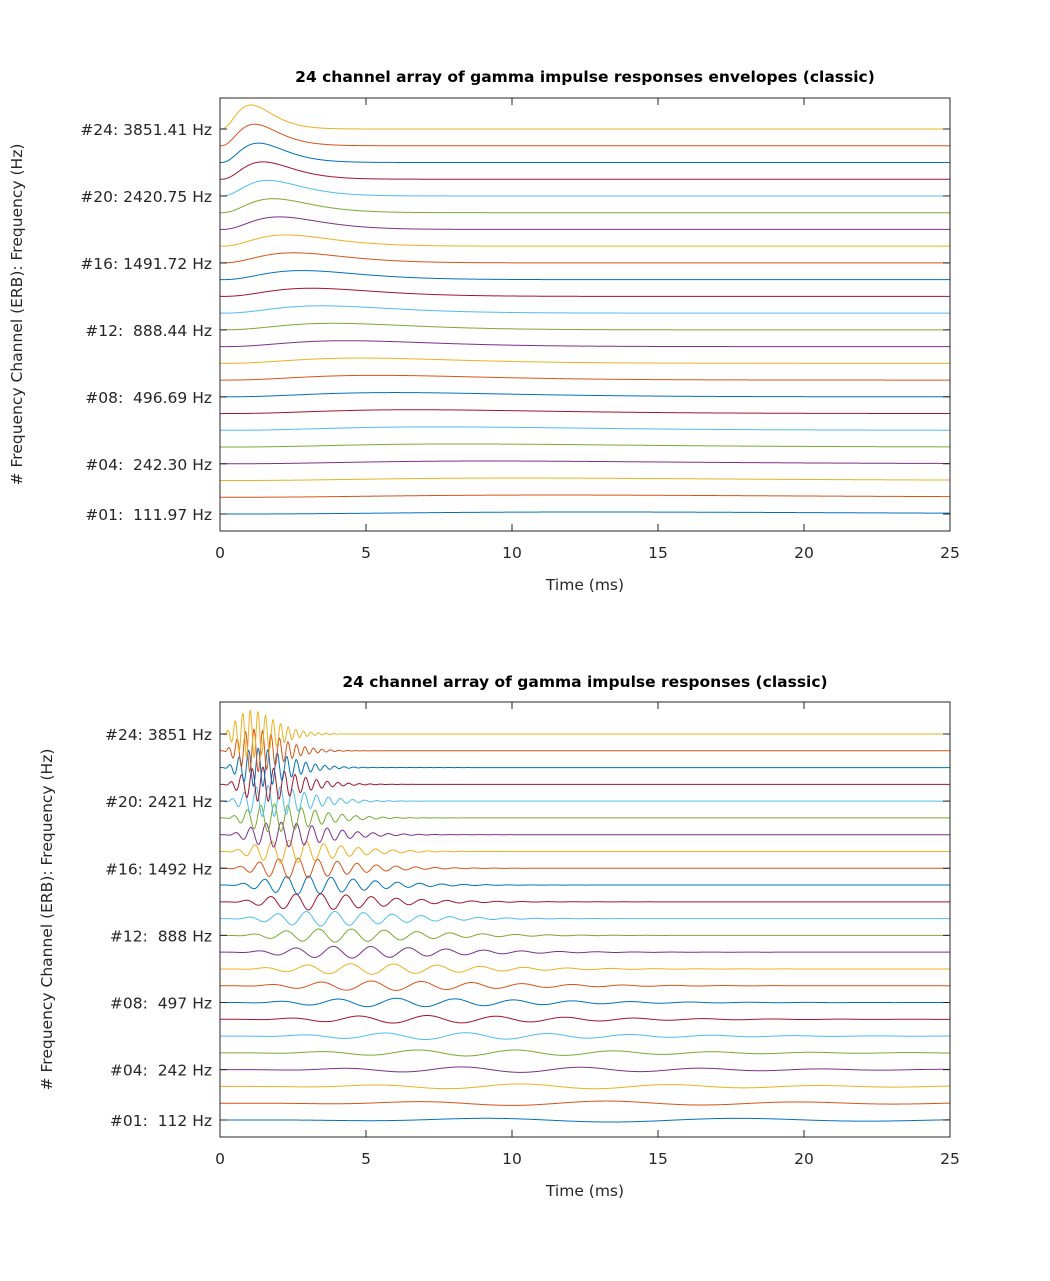 This screenshot has width=1050, height=1281. I want to click on y-tick-label: #24: 3851.41 Hz, so click(146, 130).